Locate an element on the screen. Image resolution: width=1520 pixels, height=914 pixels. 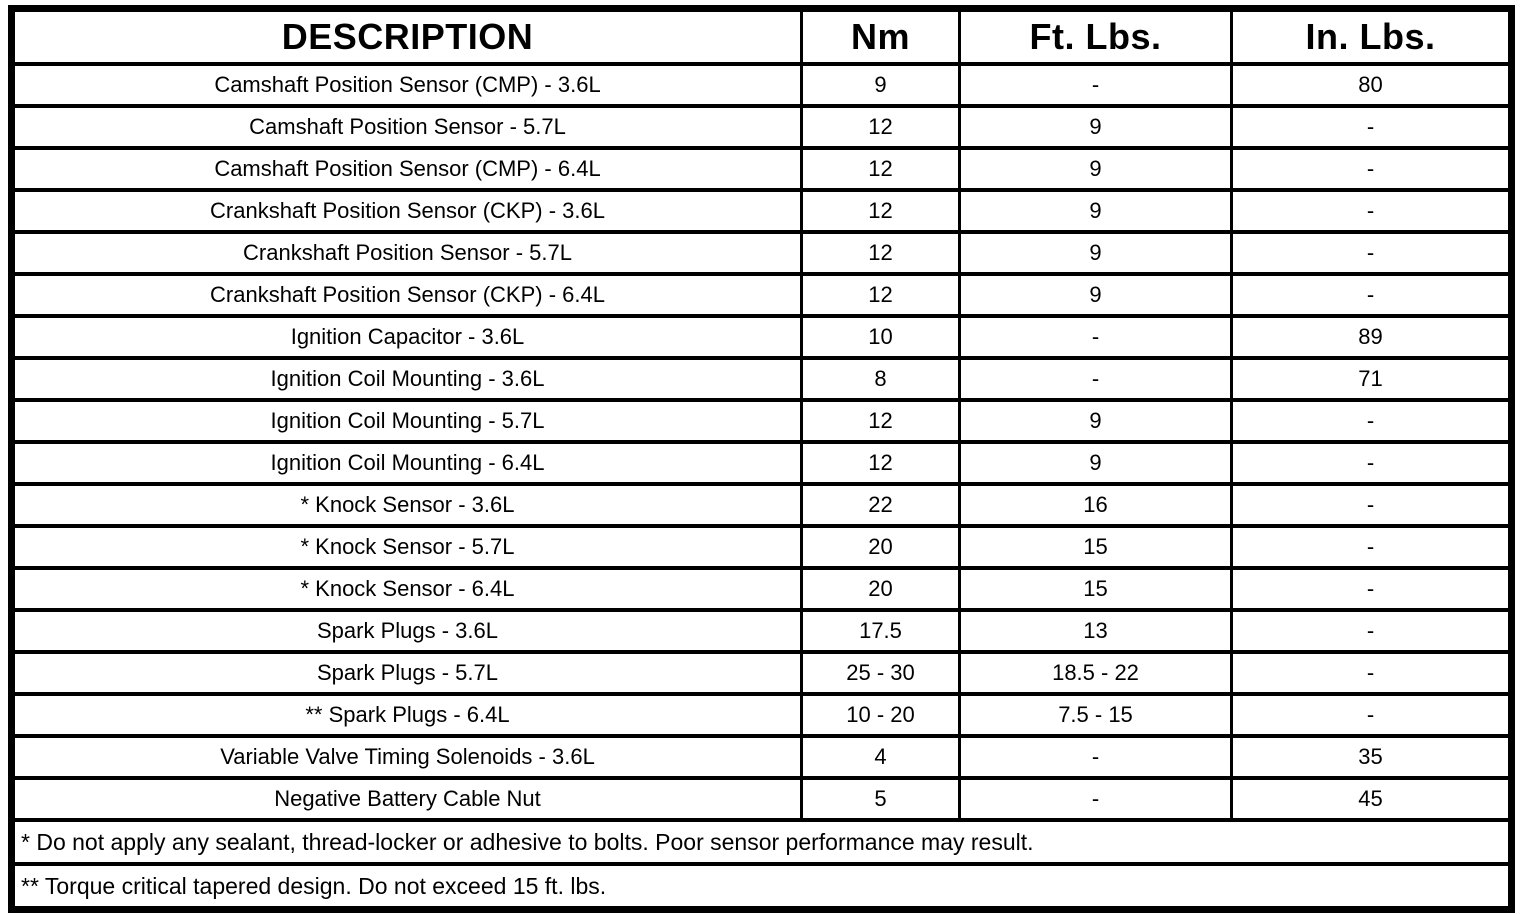
table-row: * Knock Sensor - 3.6L 22 16 - is located at coordinates (761, 505).